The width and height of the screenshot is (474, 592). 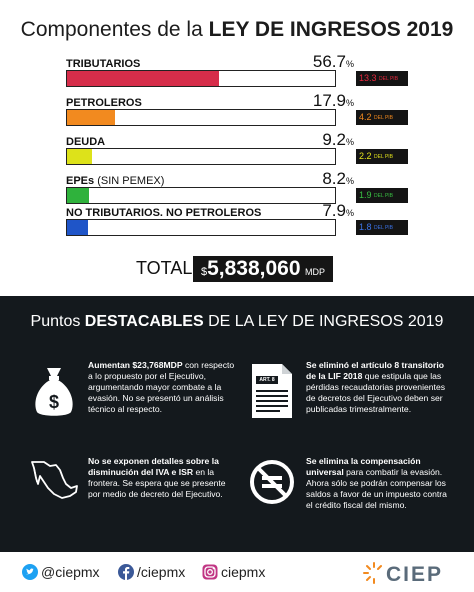 What do you see at coordinates (414, 574) in the screenshot?
I see `ciep-logo-text: CIEP` at bounding box center [414, 574].